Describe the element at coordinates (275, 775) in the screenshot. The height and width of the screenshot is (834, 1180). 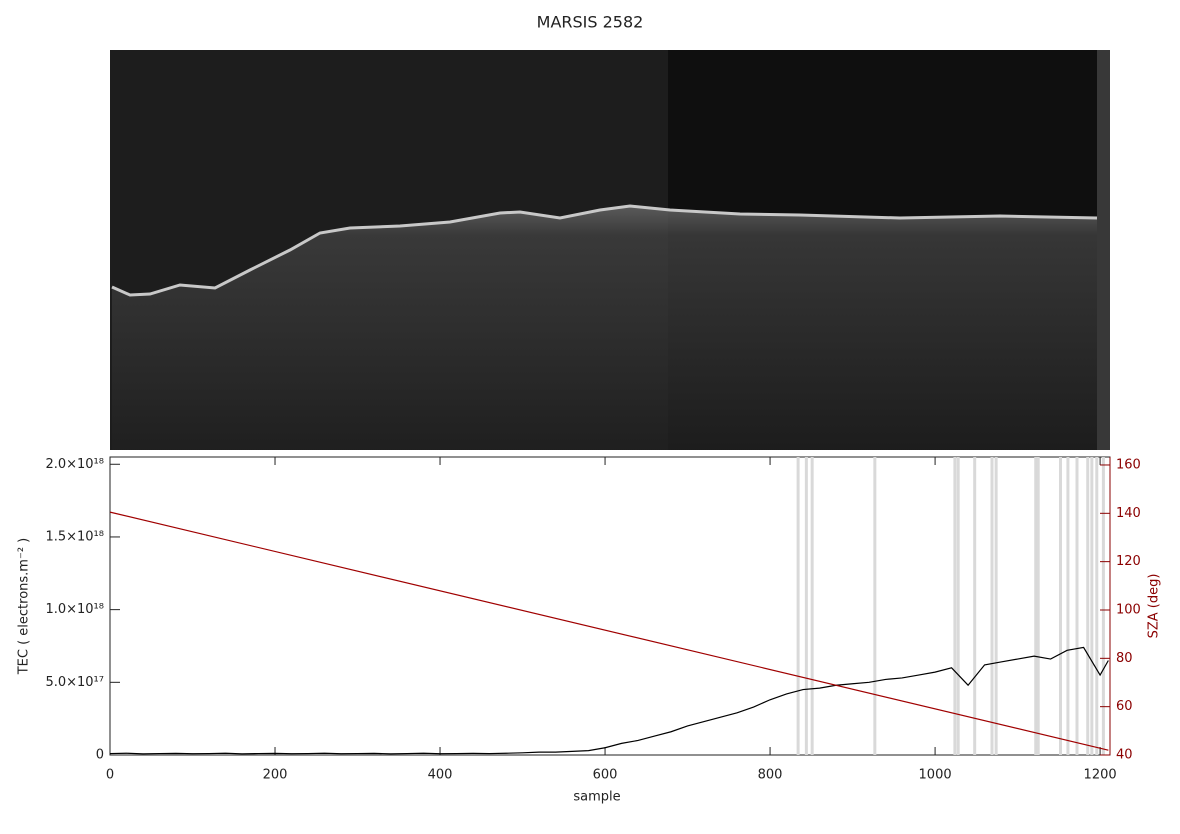
I see `x-tick-label: 200` at that location.